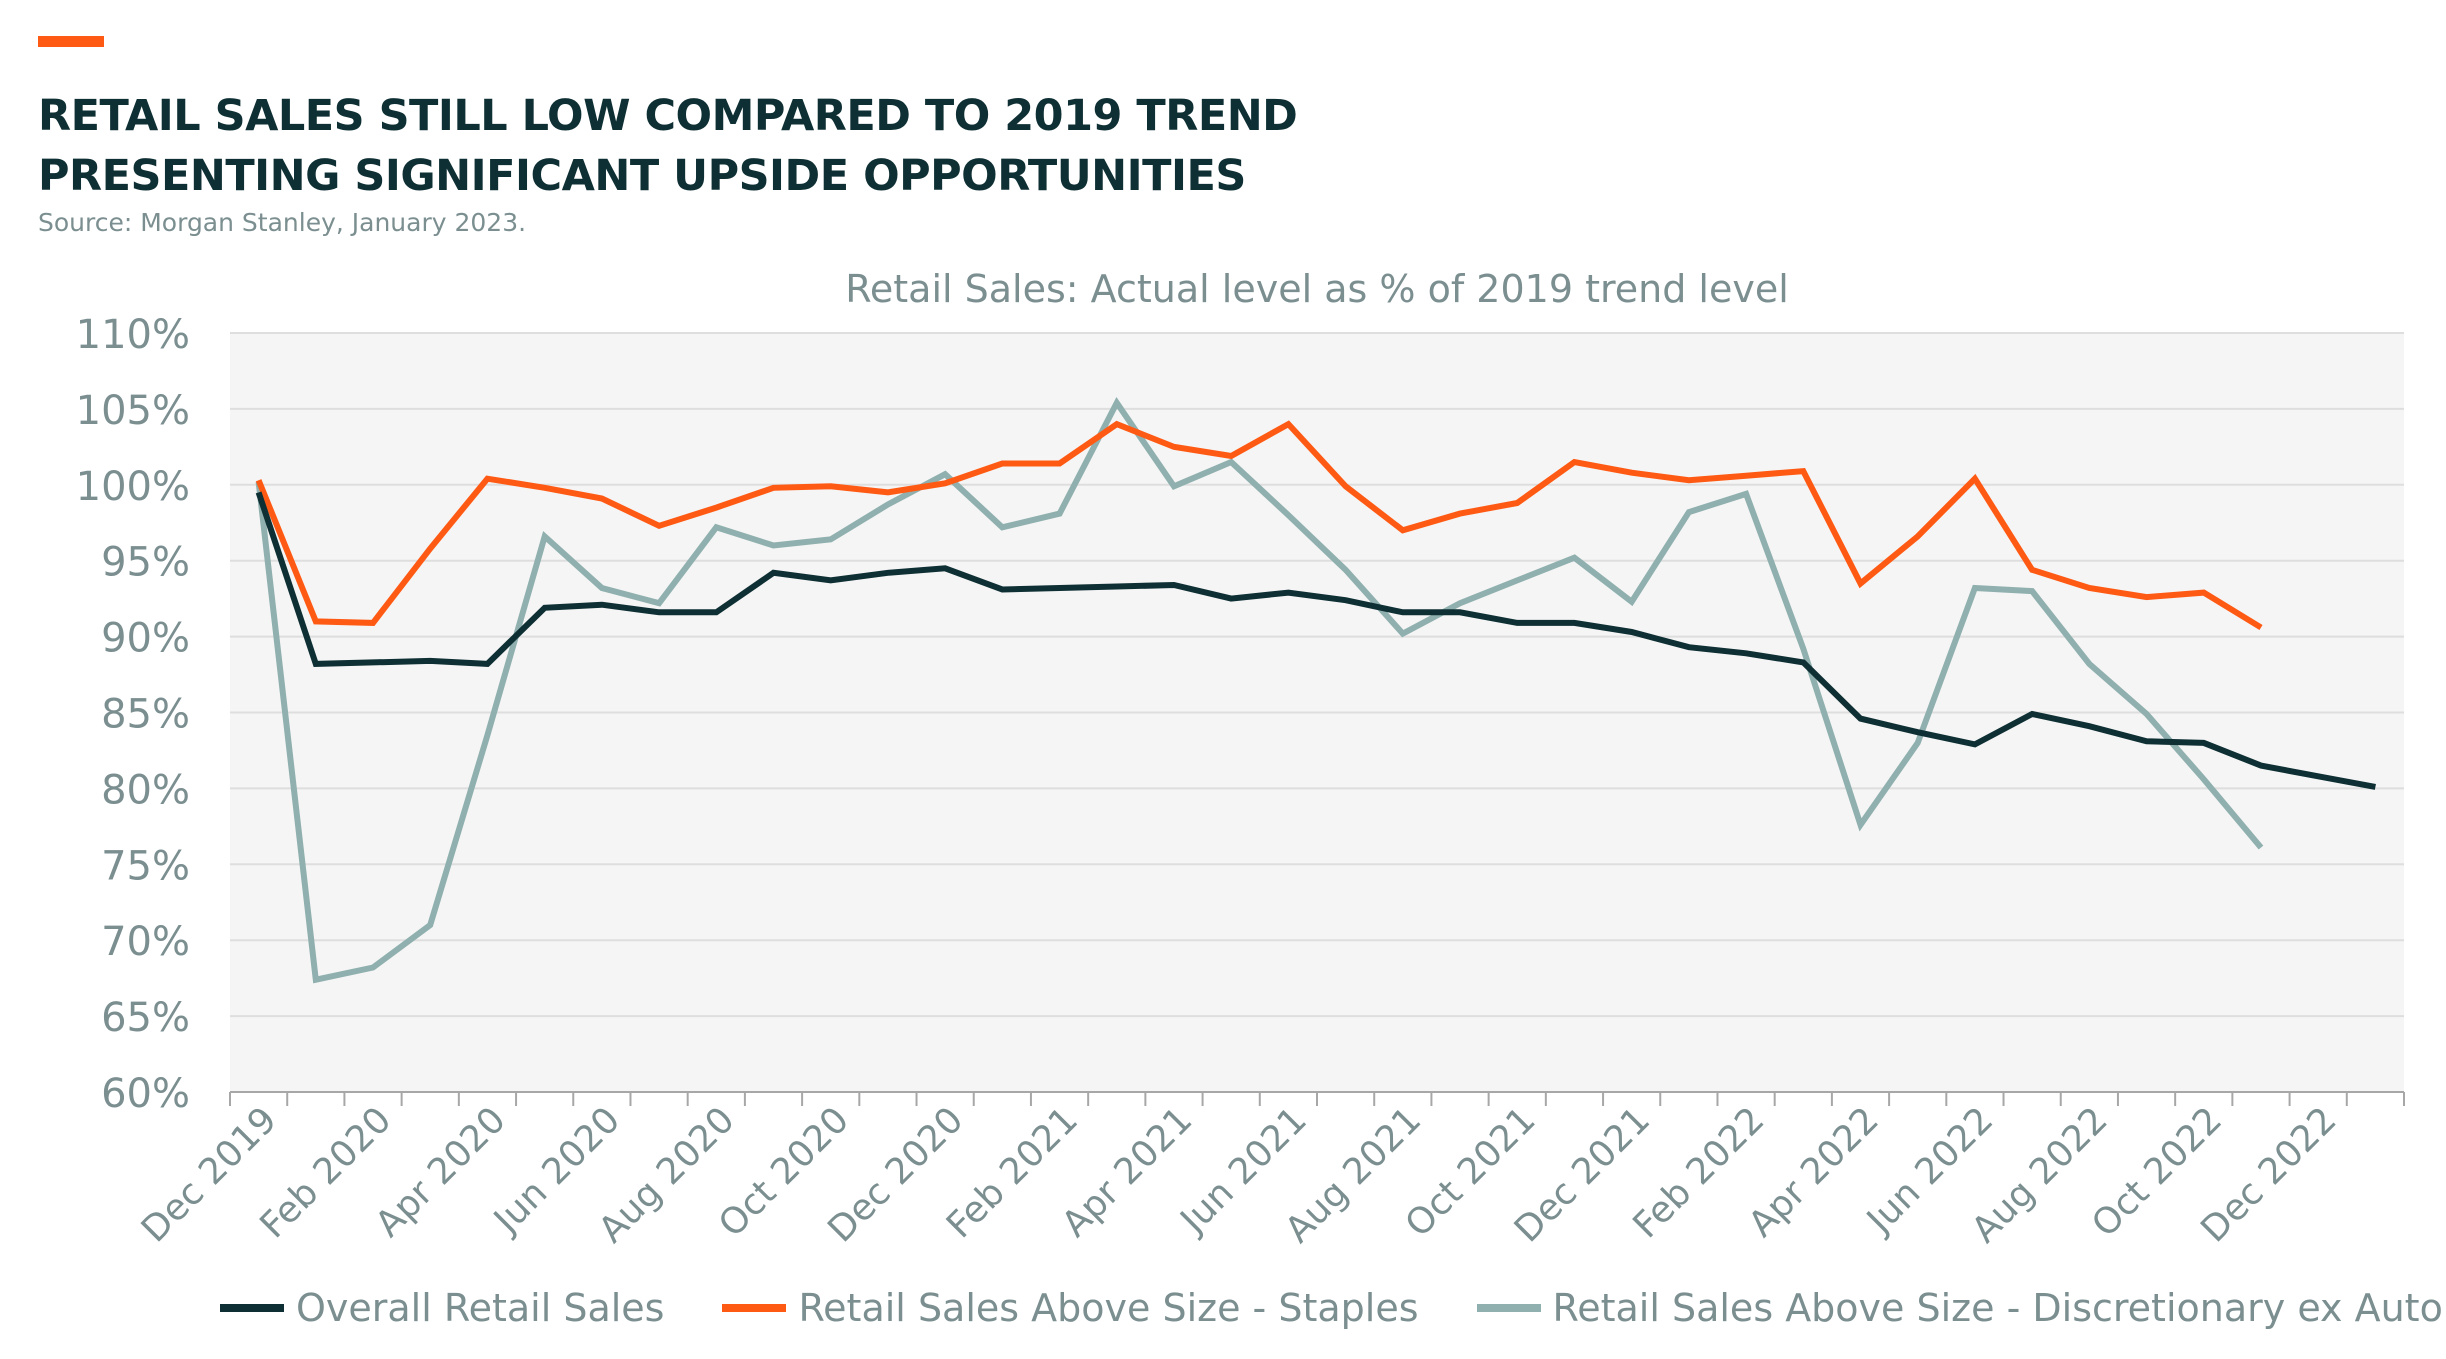 The width and height of the screenshot is (2446, 1359). What do you see at coordinates (145, 790) in the screenshot?
I see `y-tick-label: 80%` at bounding box center [145, 790].